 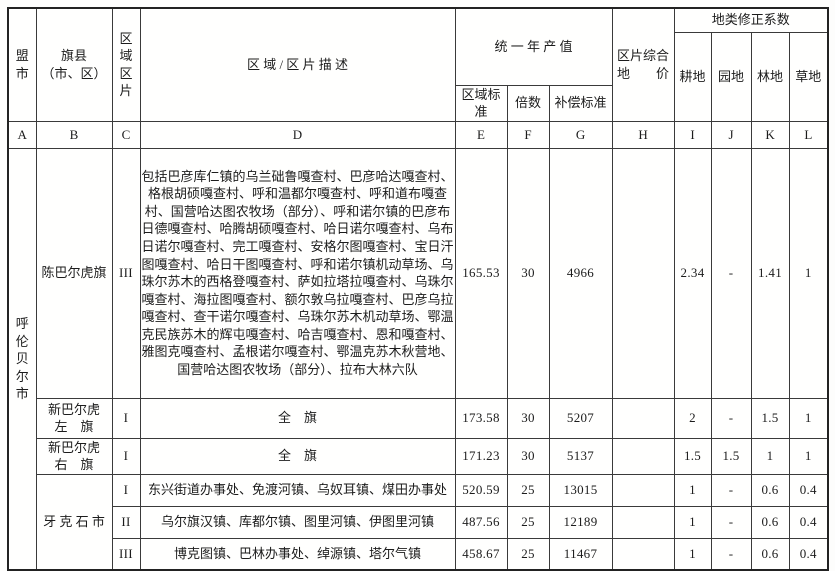 What do you see at coordinates (481, 418) in the screenshot?
I see `cell-regional-standard: 173.58` at bounding box center [481, 418].